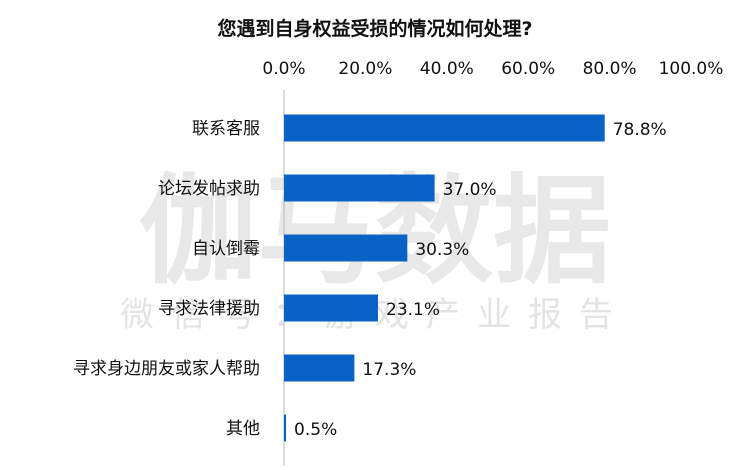  What do you see at coordinates (243, 429) in the screenshot?
I see `category-label: 其他` at bounding box center [243, 429].